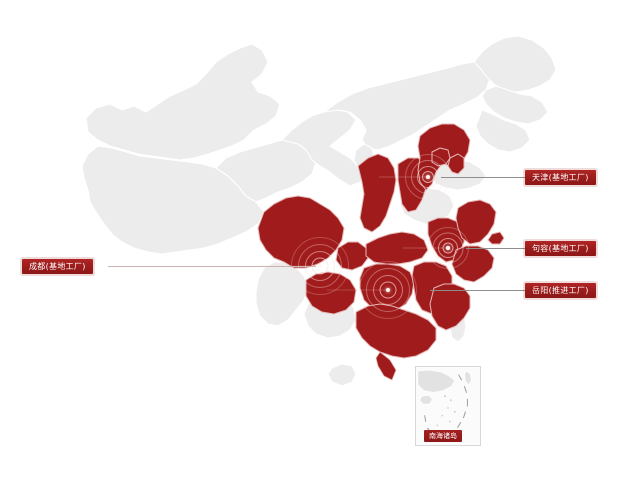 Image resolution: width=644 pixels, height=479 pixels. I want to click on province-shaanxi, so click(377, 193).